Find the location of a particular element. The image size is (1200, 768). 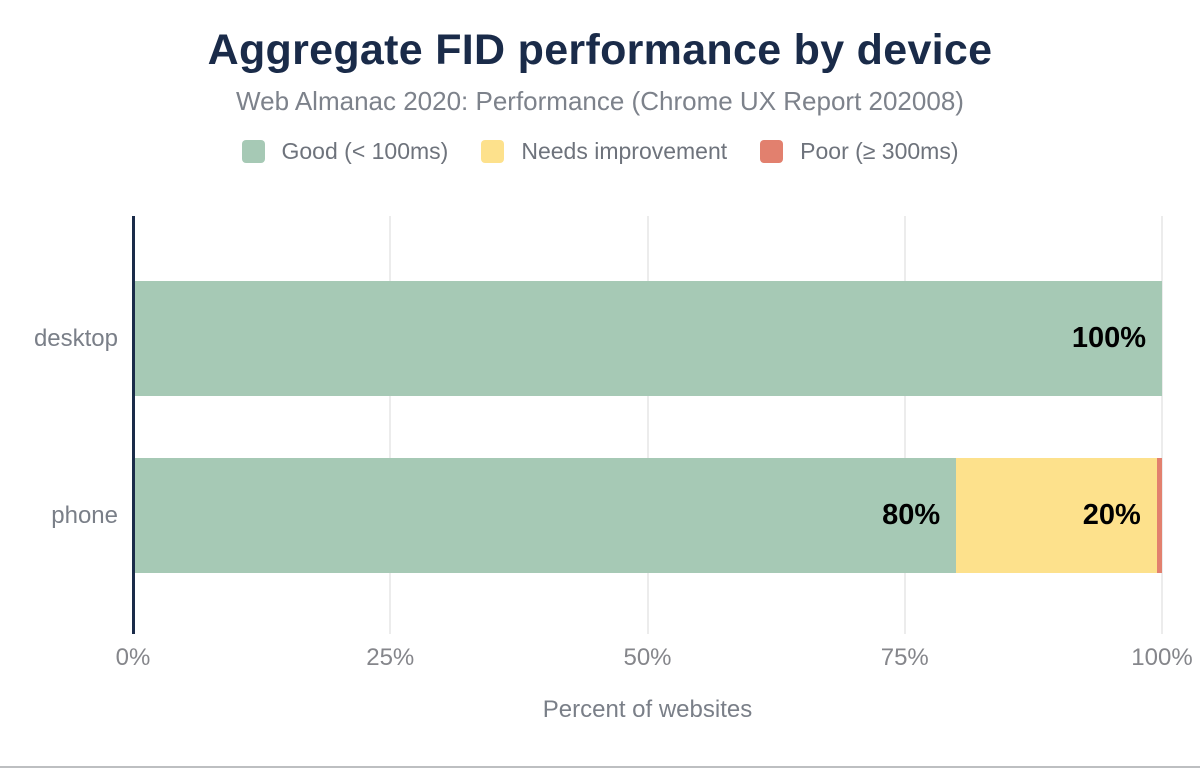

y-axis-label-phone: phone is located at coordinates (84, 515).